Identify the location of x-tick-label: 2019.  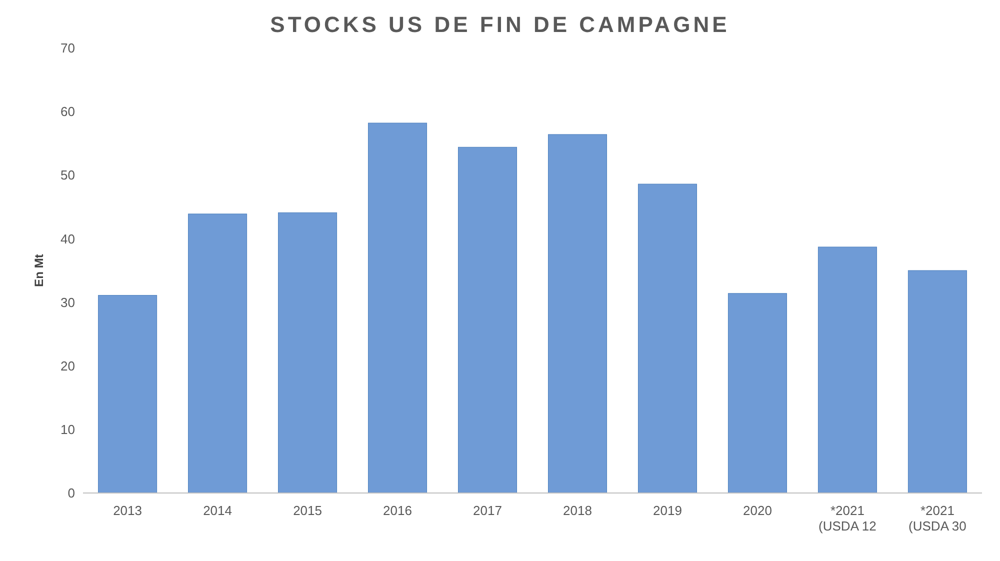
(667, 510).